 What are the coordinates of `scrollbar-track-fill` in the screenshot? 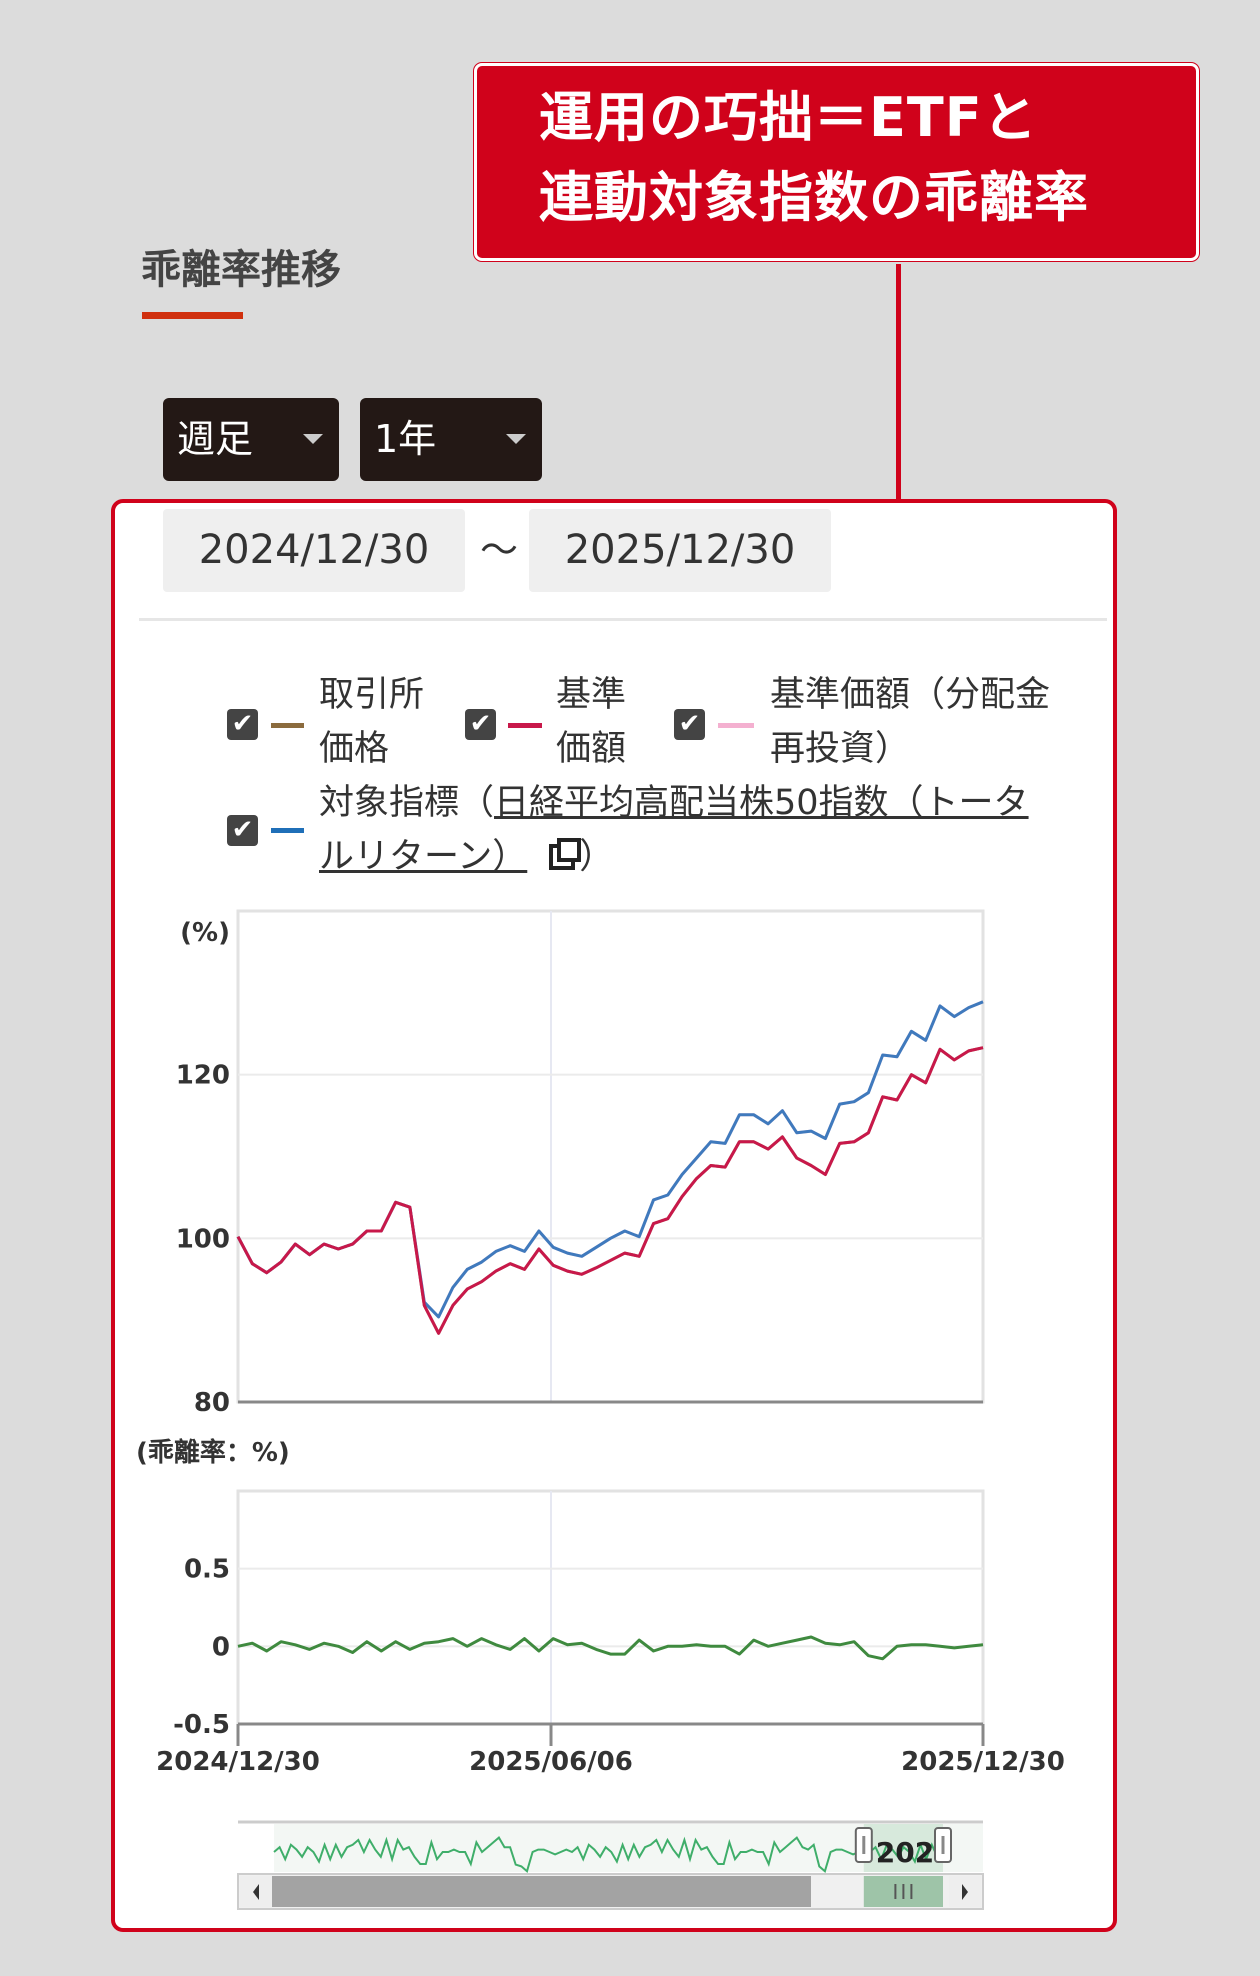 It's located at (541, 1891).